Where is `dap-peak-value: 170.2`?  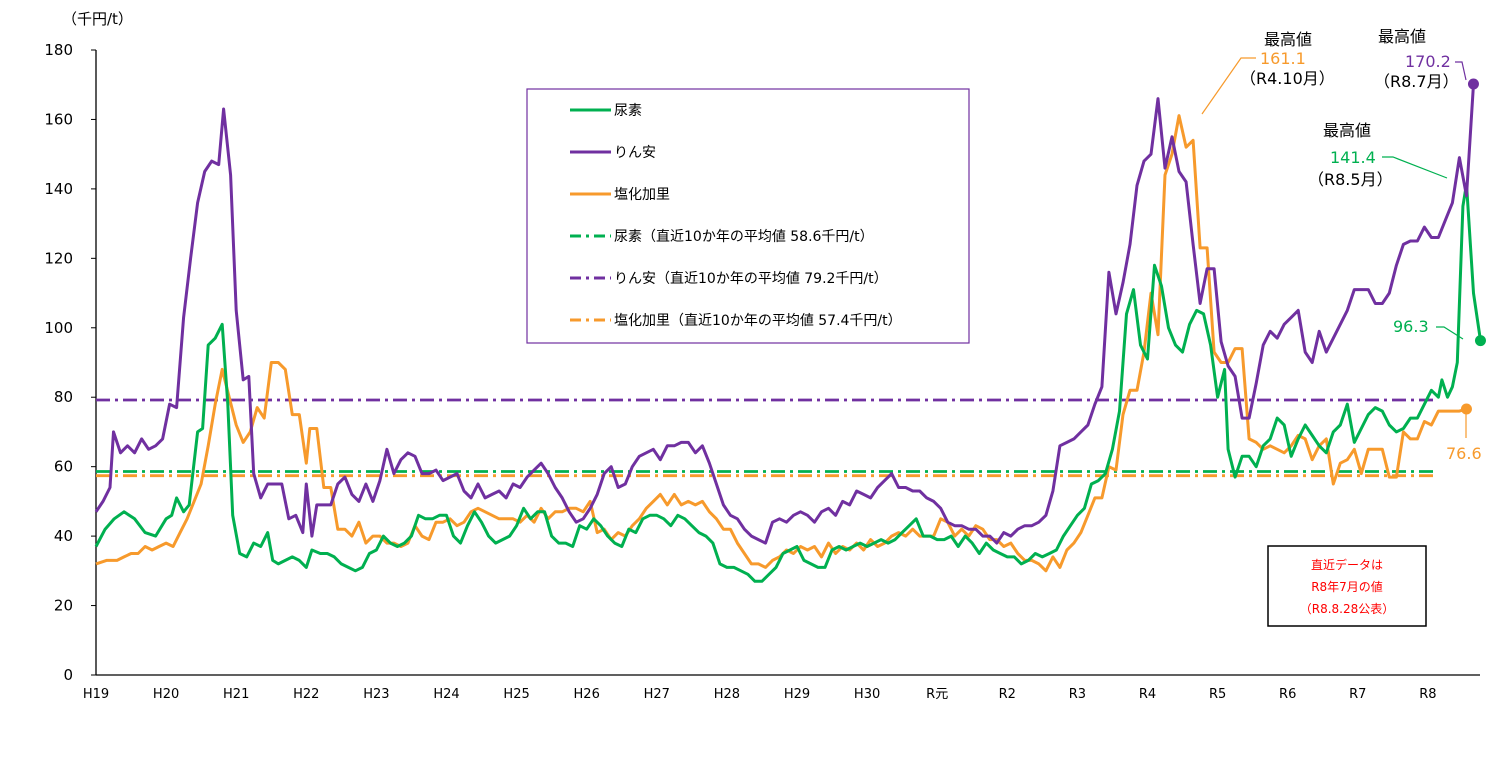
dap-peak-value: 170.2 is located at coordinates (1428, 61).